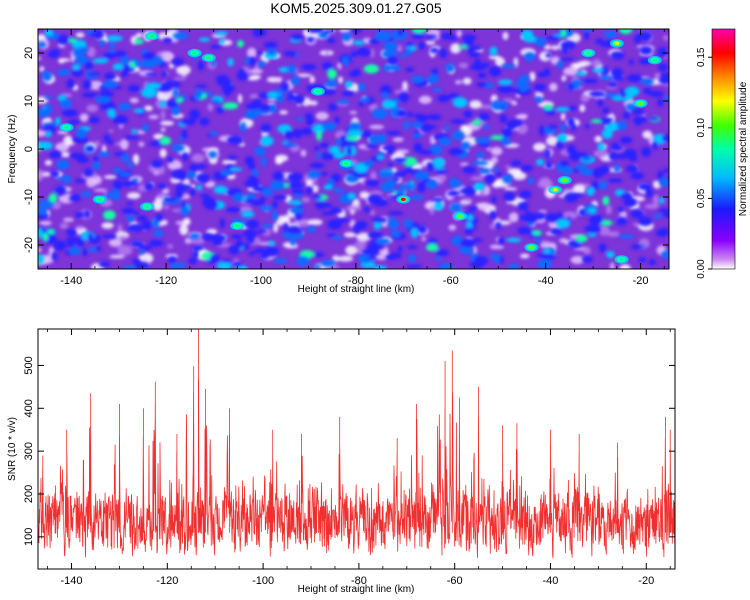 The height and width of the screenshot is (600, 750). What do you see at coordinates (261, 281) in the screenshot?
I see `heatmap-x-tick-label: -100` at bounding box center [261, 281].